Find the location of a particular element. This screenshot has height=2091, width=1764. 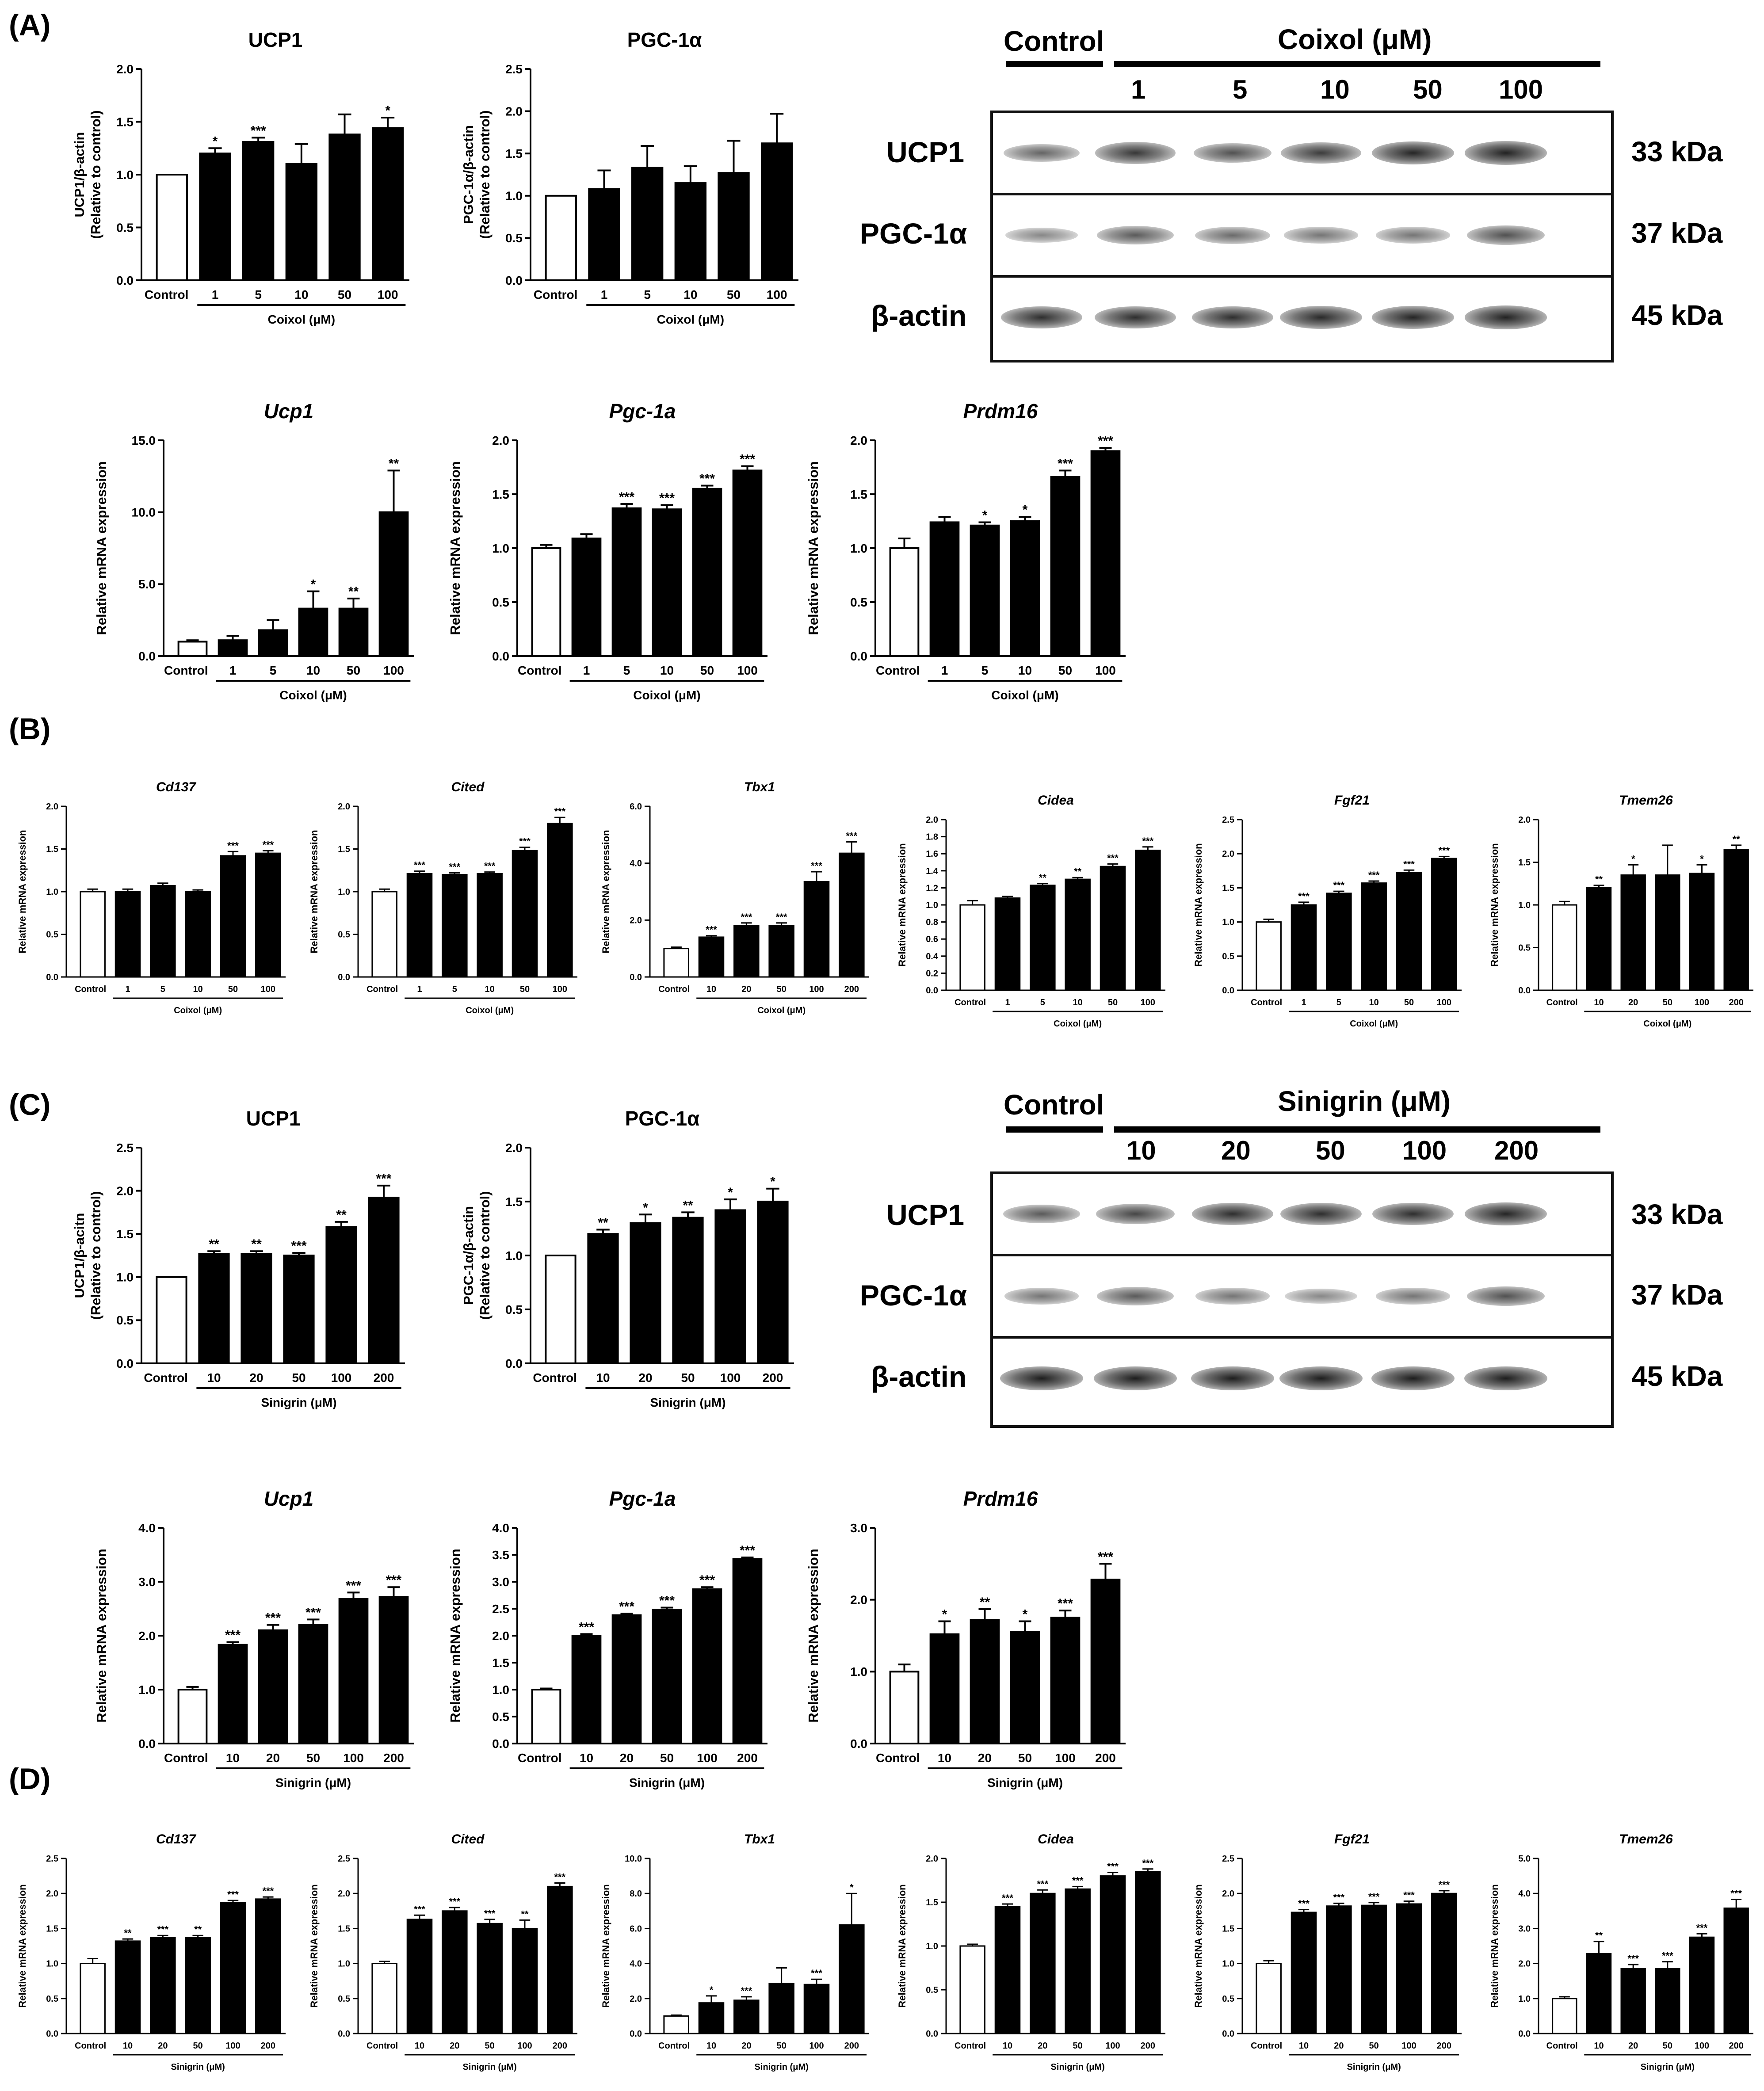

chart-title: Prdm16 is located at coordinates (1000, 411).